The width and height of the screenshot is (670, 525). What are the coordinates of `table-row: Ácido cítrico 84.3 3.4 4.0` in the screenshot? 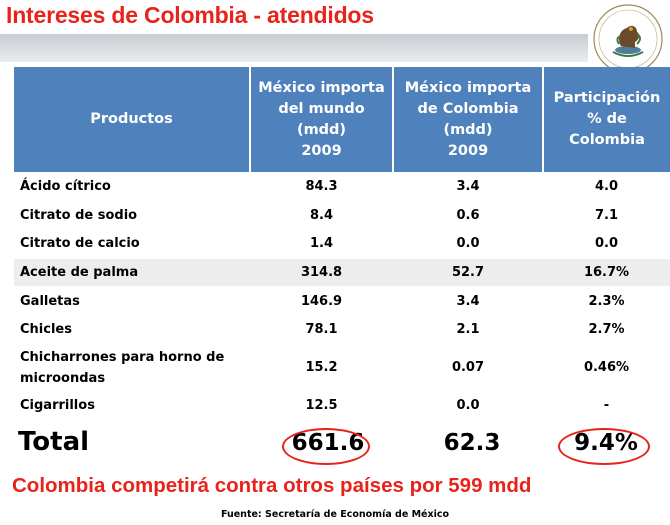 It's located at (342, 187).